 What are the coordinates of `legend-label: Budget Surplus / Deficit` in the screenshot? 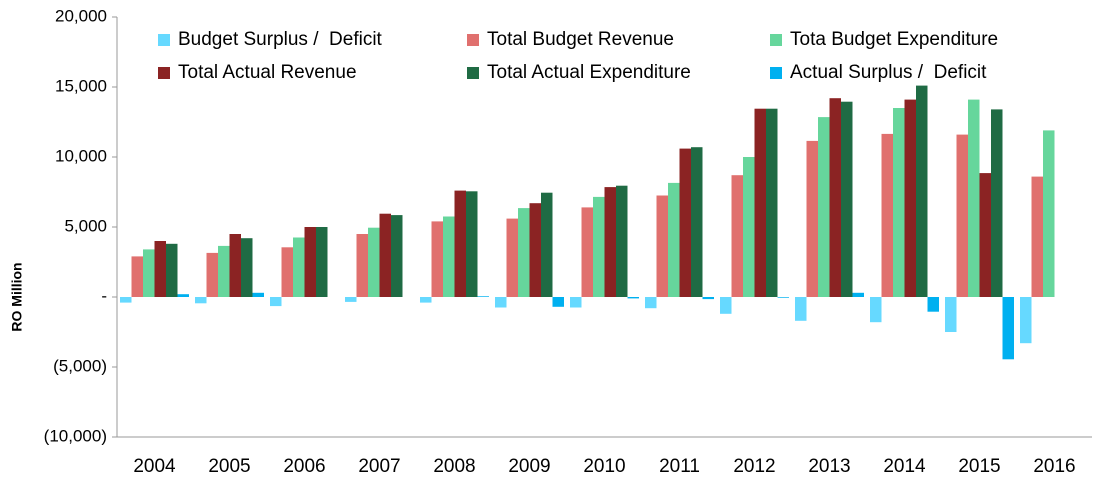 It's located at (280, 39).